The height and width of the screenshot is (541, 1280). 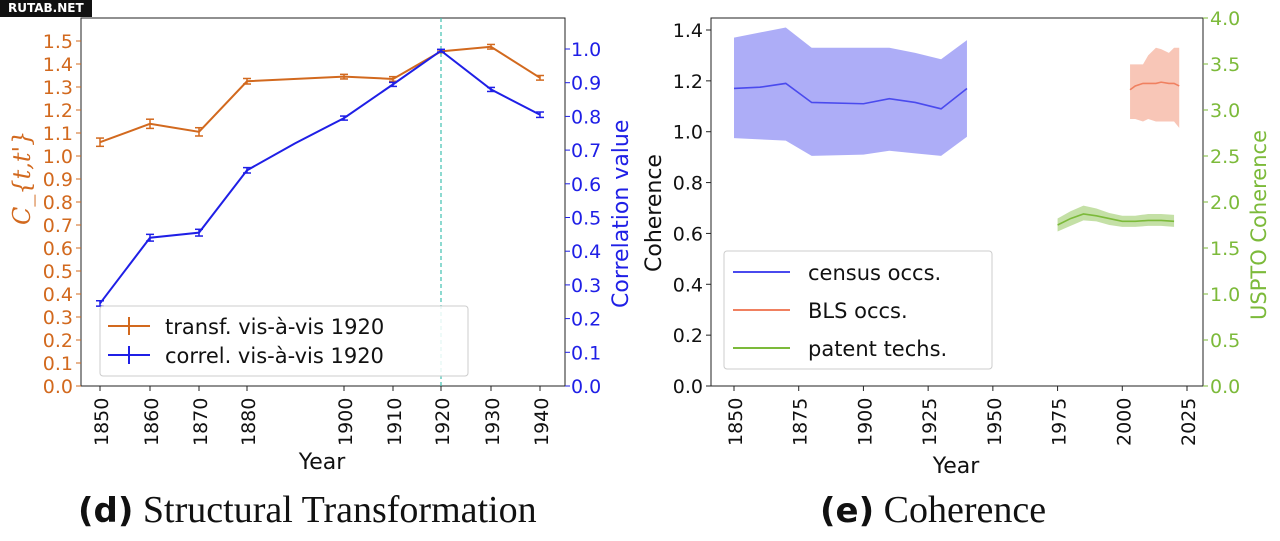 What do you see at coordinates (877, 349) in the screenshot?
I see `legend-label-2-e: patent techs.` at bounding box center [877, 349].